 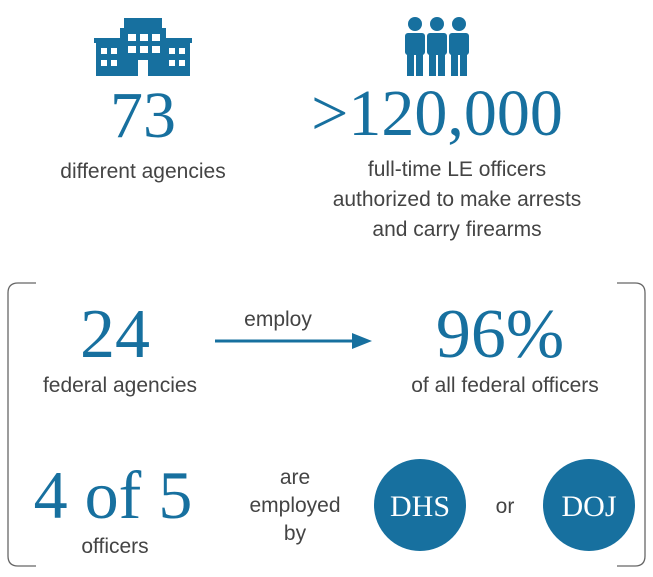 I want to click on stat-label: of all federal officers, so click(x=505, y=385).